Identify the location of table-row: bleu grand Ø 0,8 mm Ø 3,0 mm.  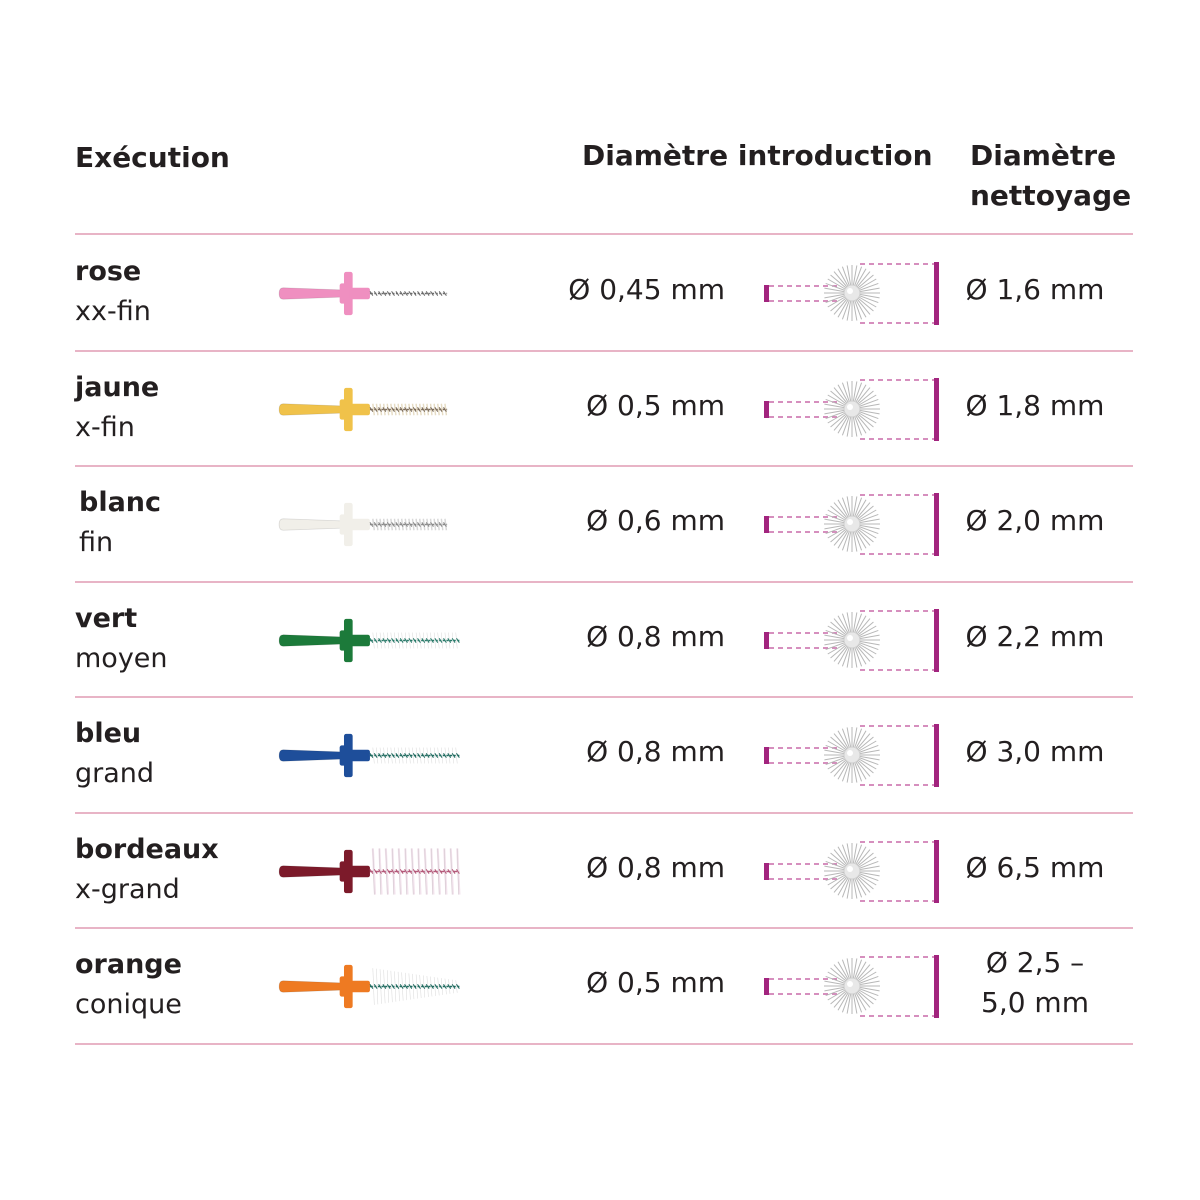
(600, 753).